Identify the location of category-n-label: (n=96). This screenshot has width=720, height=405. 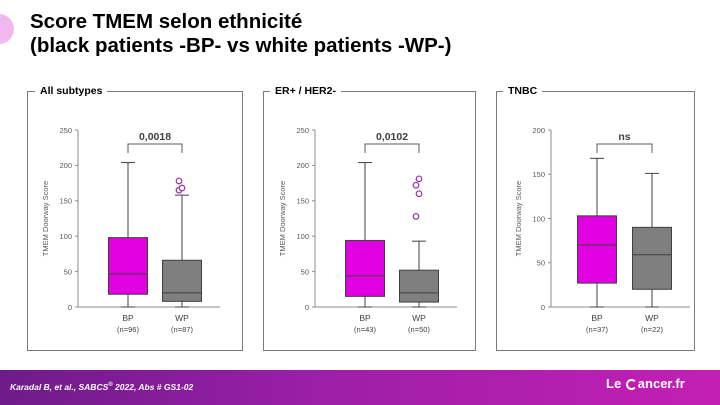
(128, 329).